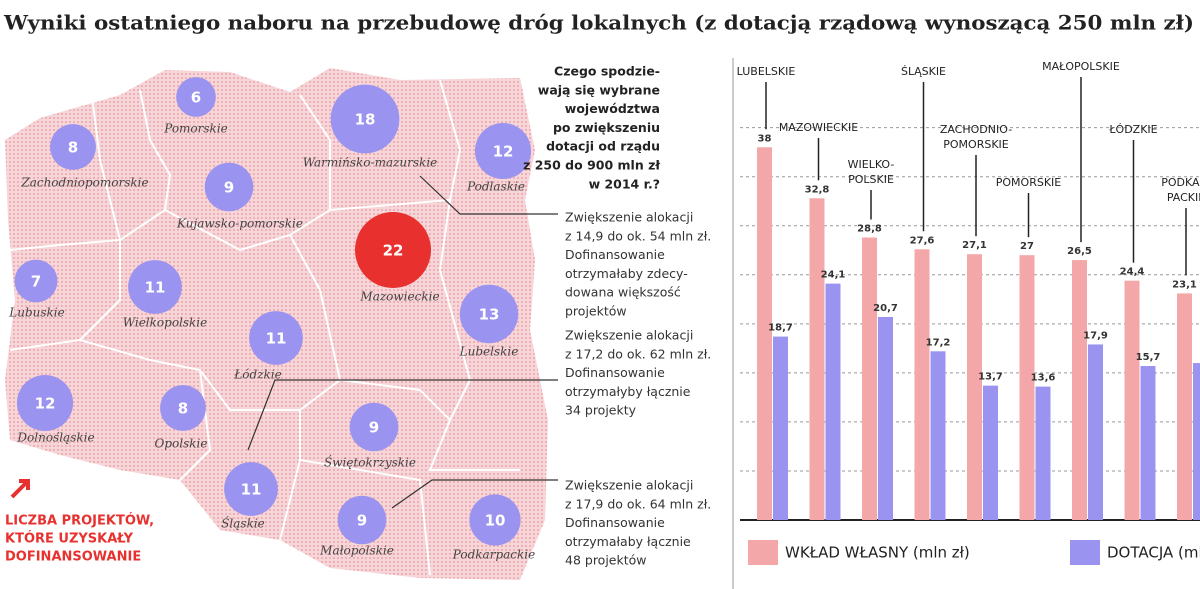 Image resolution: width=1200 pixels, height=589 pixels. I want to click on region-label: Podkarpackie, so click(493, 555).